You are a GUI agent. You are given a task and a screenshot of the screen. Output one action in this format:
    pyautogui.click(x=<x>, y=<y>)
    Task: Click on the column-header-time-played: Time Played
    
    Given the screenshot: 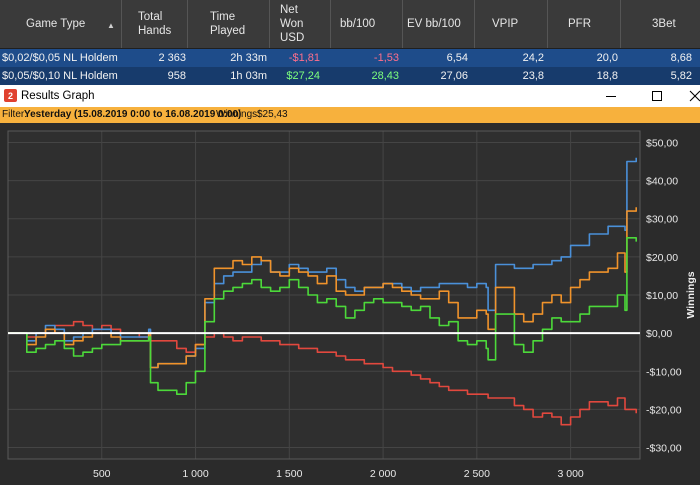 What is the action you would take?
    pyautogui.click(x=229, y=24)
    